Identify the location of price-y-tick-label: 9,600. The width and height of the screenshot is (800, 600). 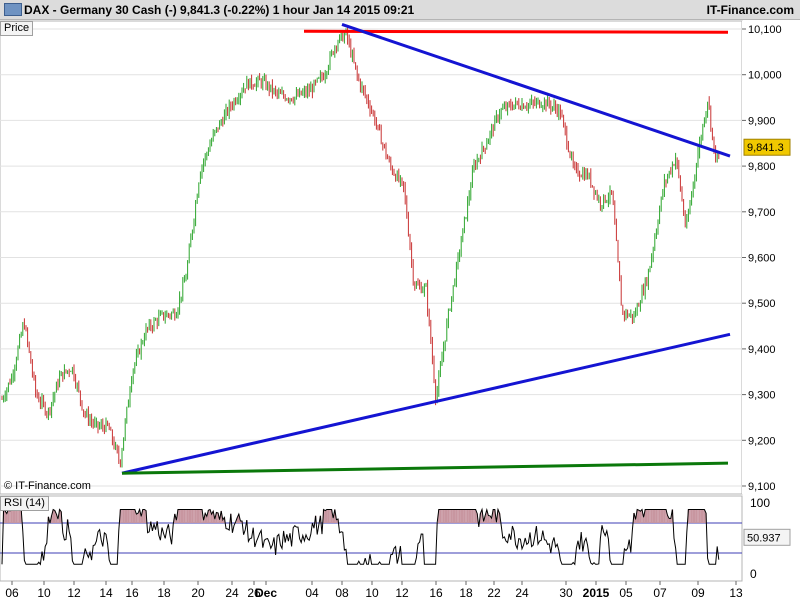
(762, 259).